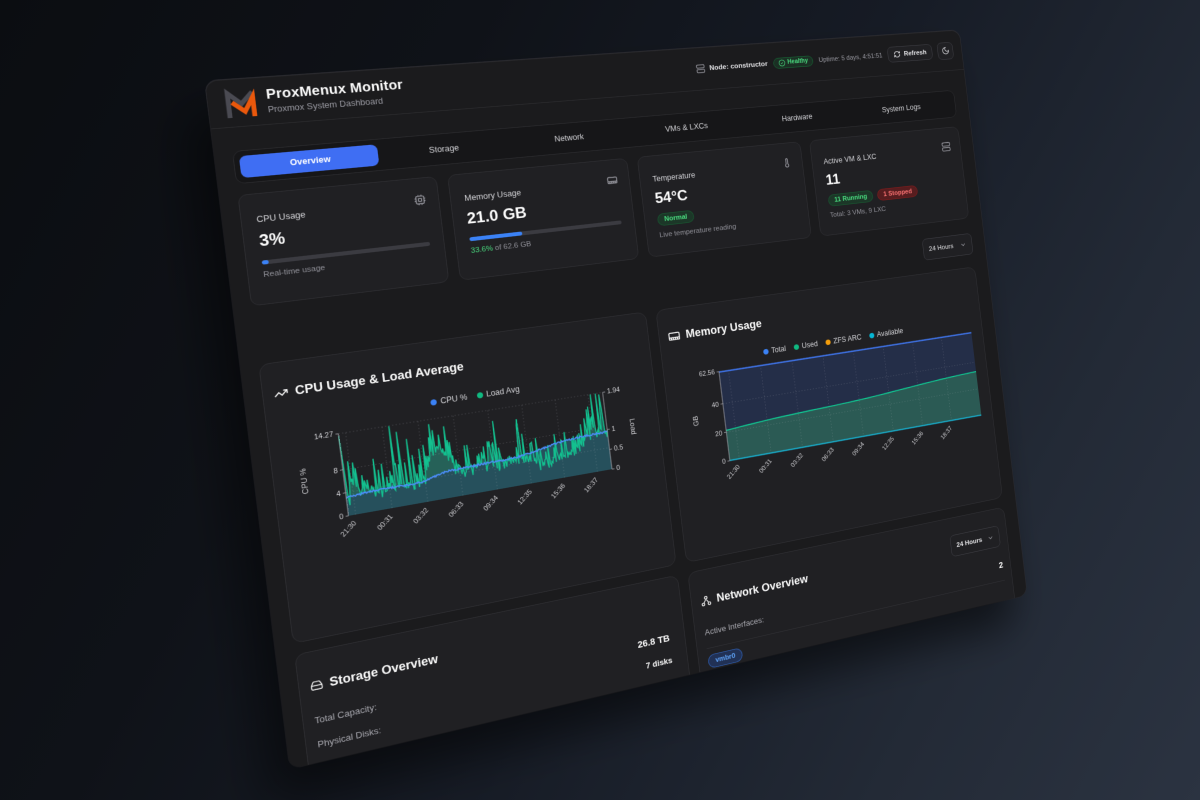  Describe the element at coordinates (719, 433) in the screenshot. I see `svg-text: 20` at that location.